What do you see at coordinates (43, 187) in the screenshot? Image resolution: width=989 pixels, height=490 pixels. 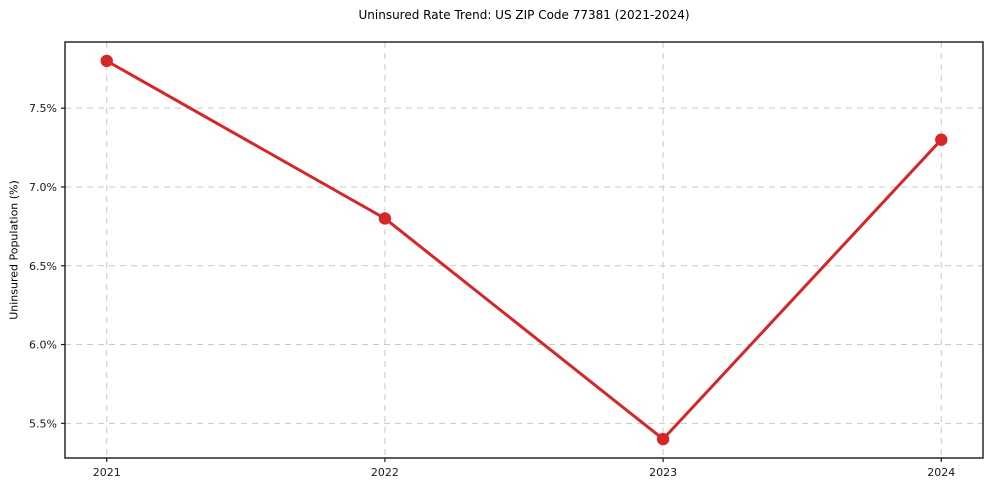 I see `y-tick-label: 7.0%` at bounding box center [43, 187].